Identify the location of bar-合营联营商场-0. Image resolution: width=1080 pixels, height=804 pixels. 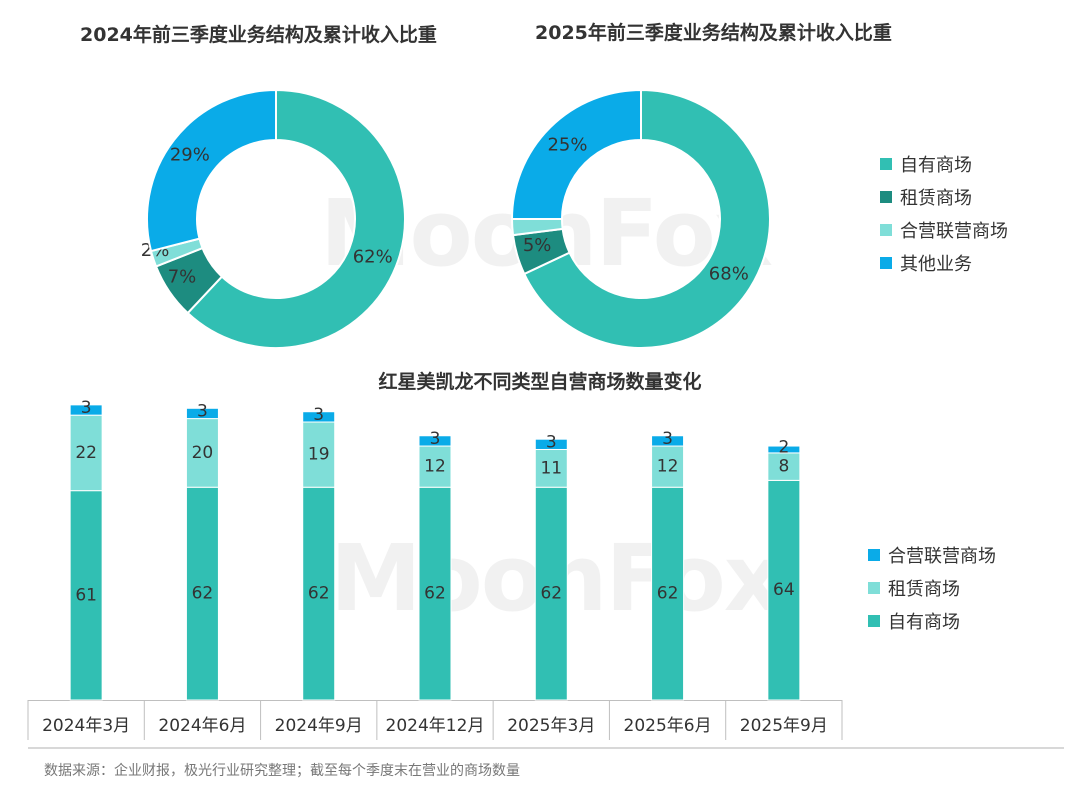
(86, 410).